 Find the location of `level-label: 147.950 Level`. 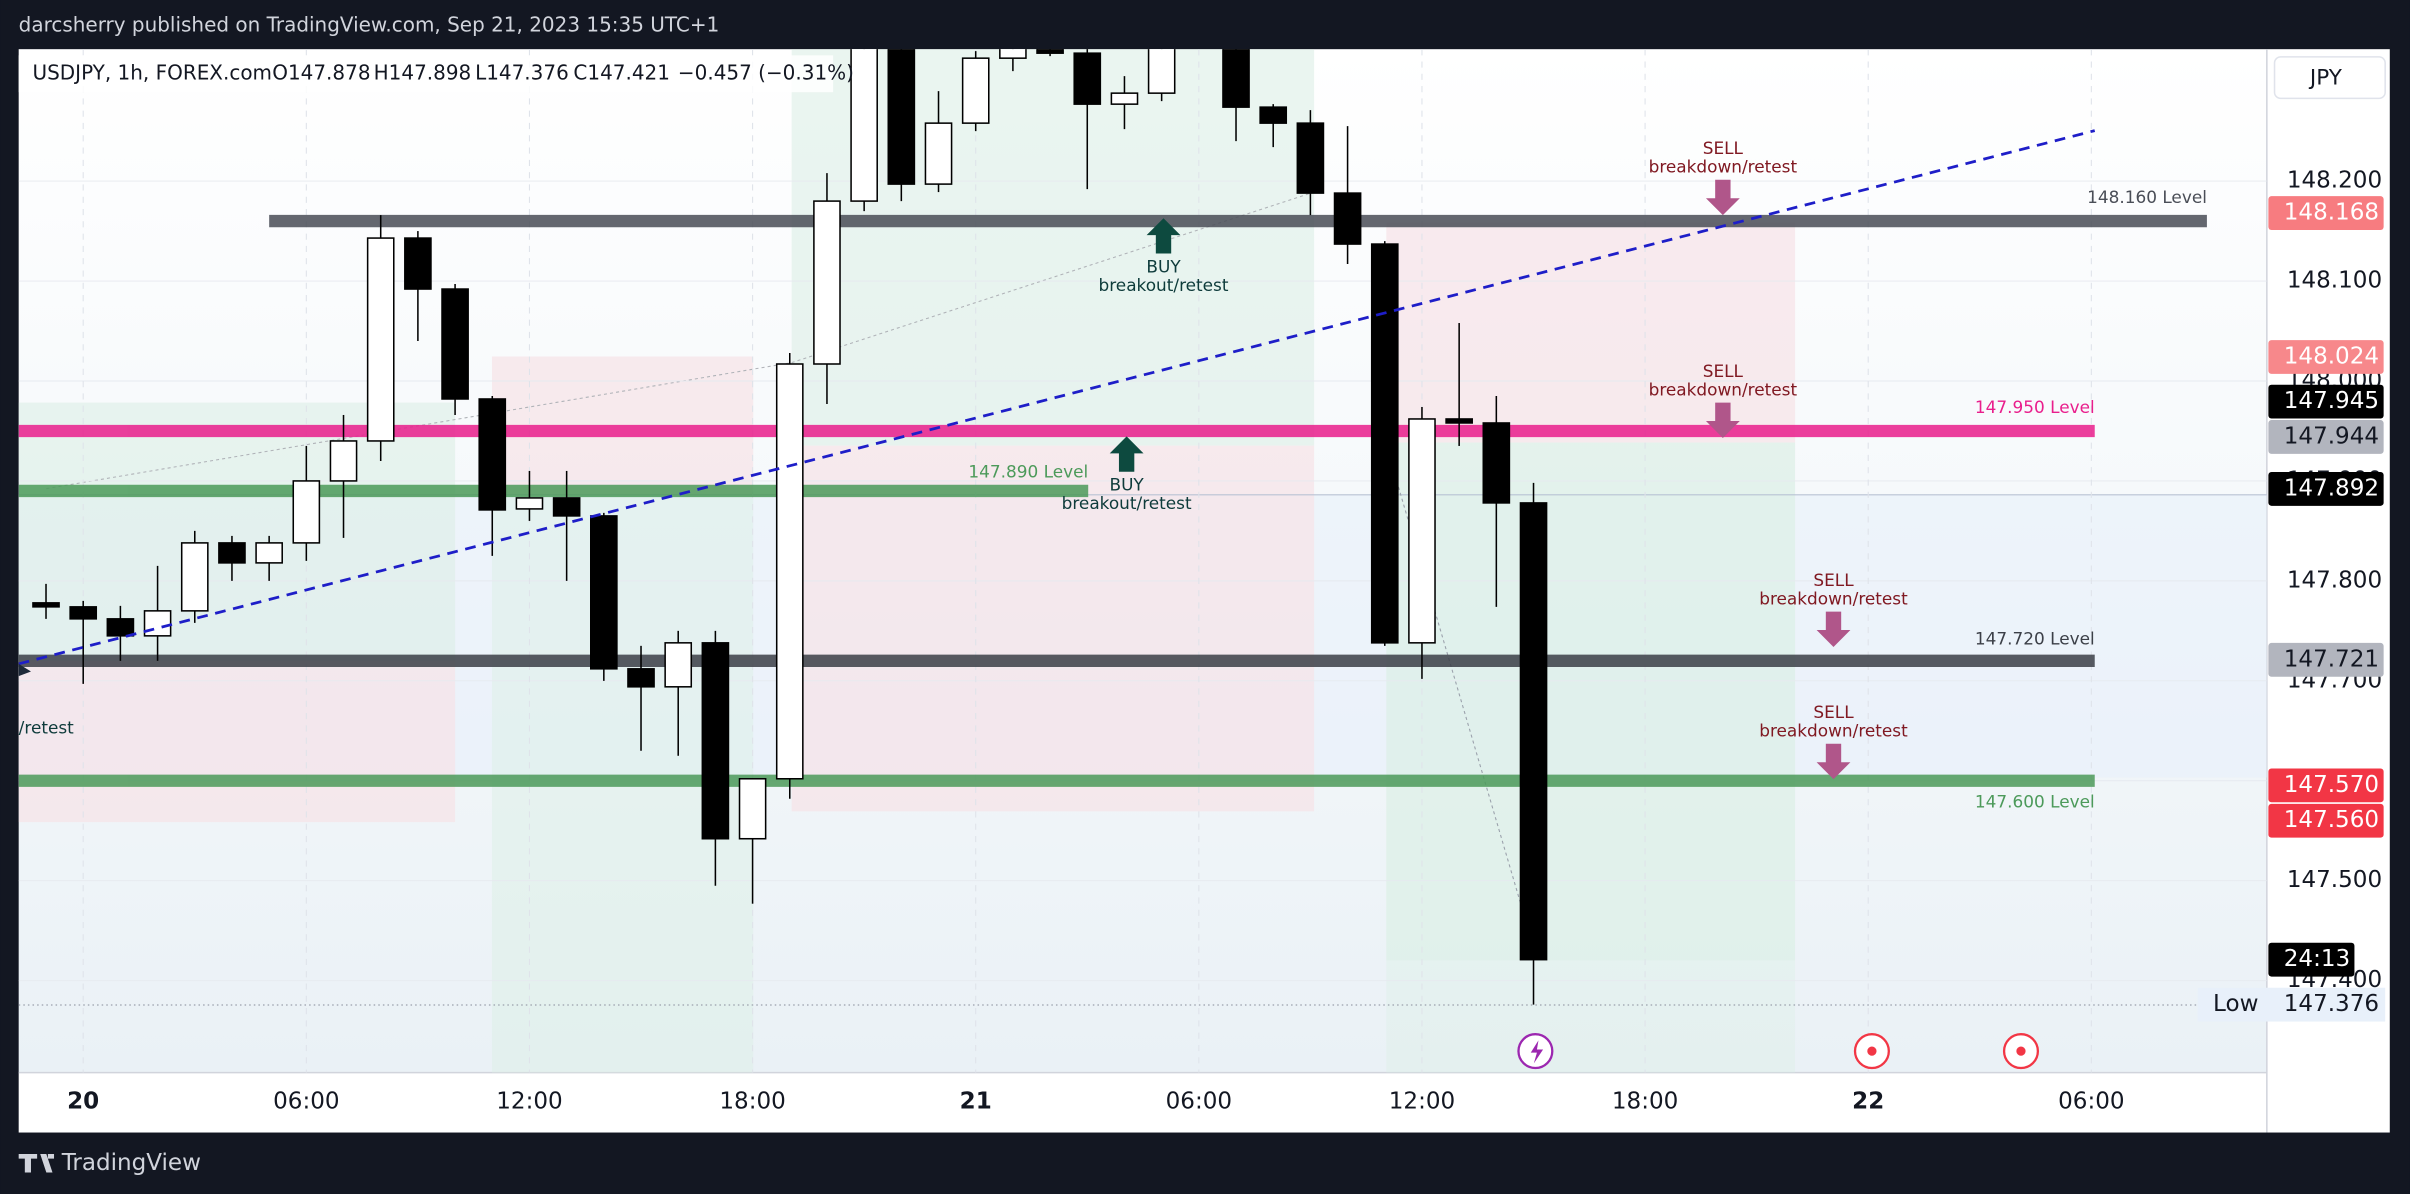

level-label: 147.950 Level is located at coordinates (2035, 407).